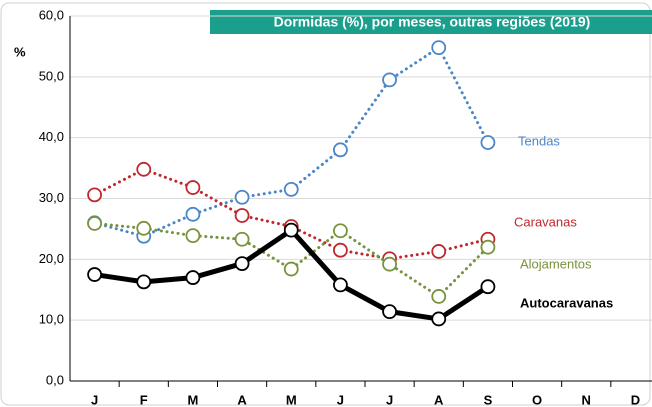 Image resolution: width=652 pixels, height=407 pixels. I want to click on y-tick-label: 30,0, so click(51, 197).